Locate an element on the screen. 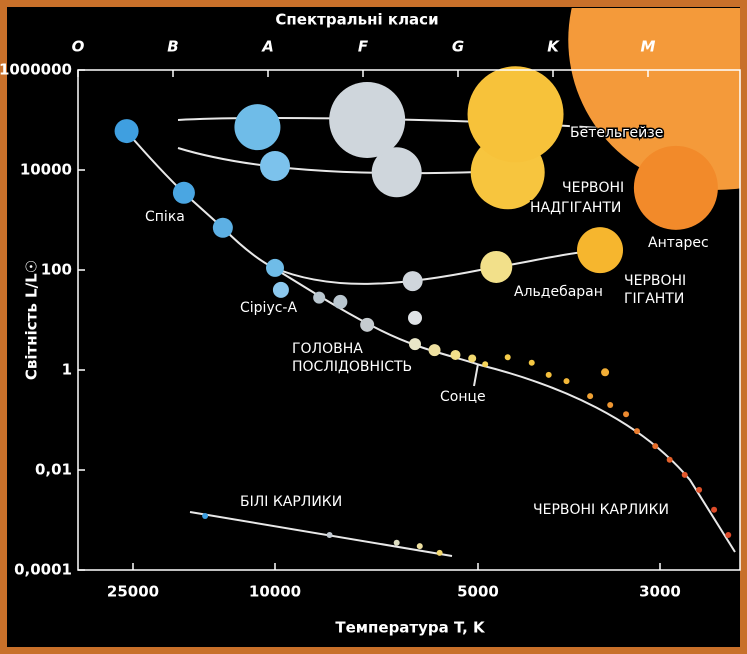 This screenshot has height=654, width=747. annotation: НАДГІГАНТИ is located at coordinates (575, 208).